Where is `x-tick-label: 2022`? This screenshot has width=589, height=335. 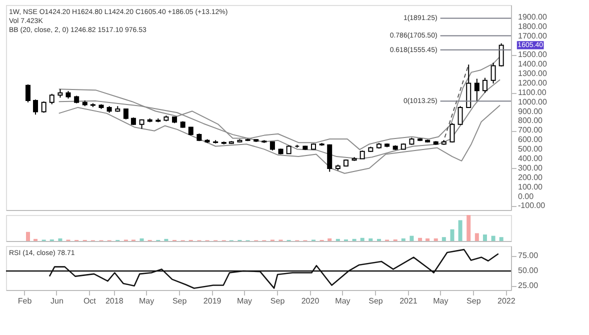 x-tick-label: 2022 is located at coordinates (507, 301).